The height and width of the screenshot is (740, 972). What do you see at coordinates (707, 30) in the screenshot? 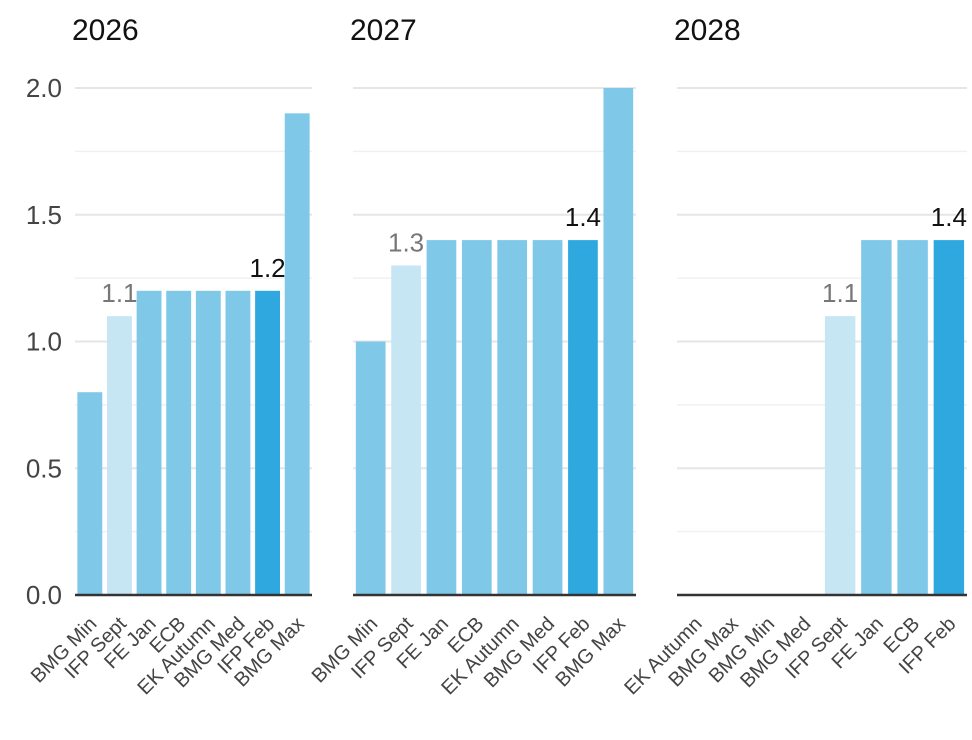
I see `panel-title: 2028` at bounding box center [707, 30].